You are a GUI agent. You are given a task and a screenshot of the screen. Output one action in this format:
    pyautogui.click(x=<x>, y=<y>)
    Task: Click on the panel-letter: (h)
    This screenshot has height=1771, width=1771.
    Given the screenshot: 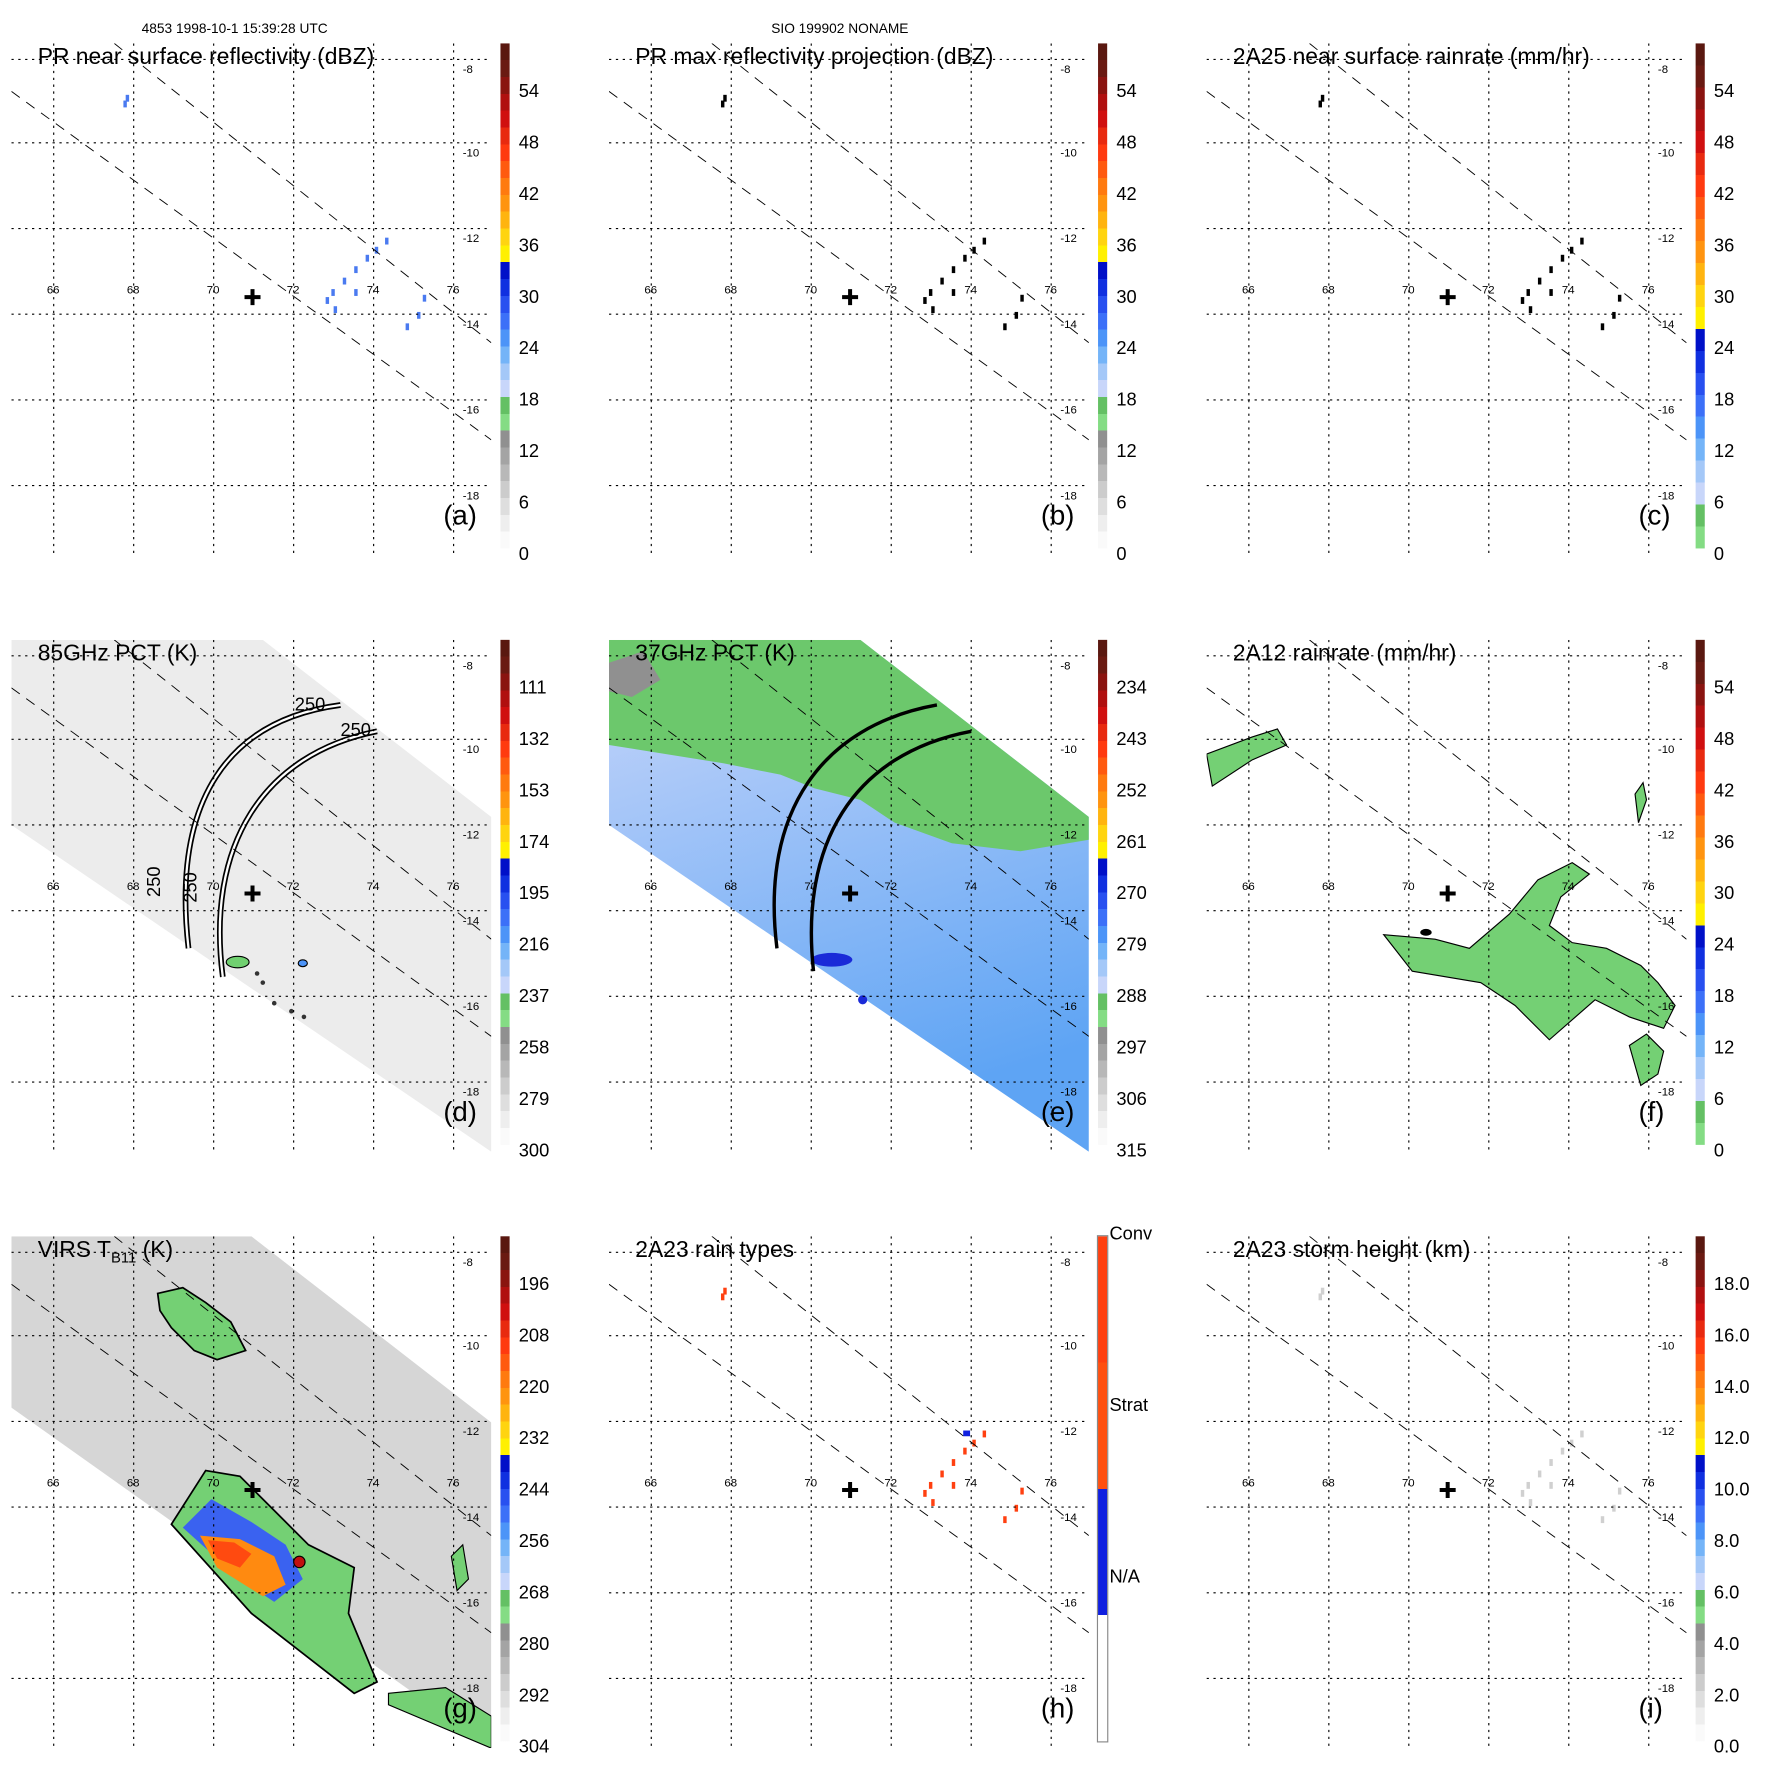 What is the action you would take?
    pyautogui.click(x=1057, y=1709)
    